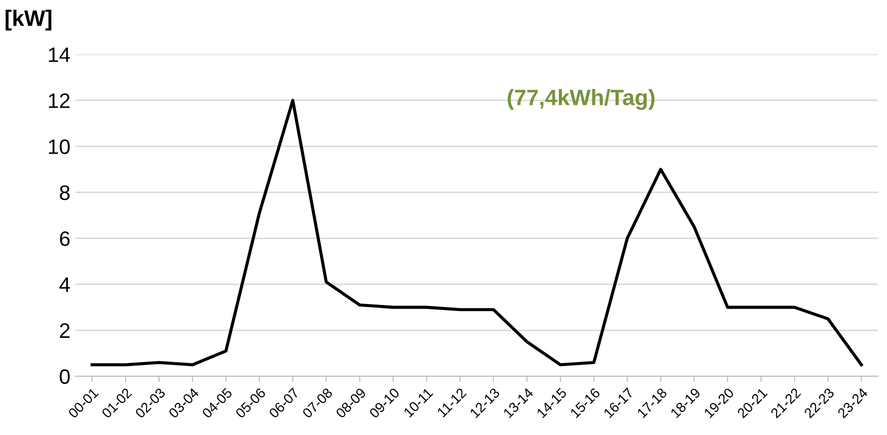  I want to click on y-tick-label: 12, so click(59, 100).